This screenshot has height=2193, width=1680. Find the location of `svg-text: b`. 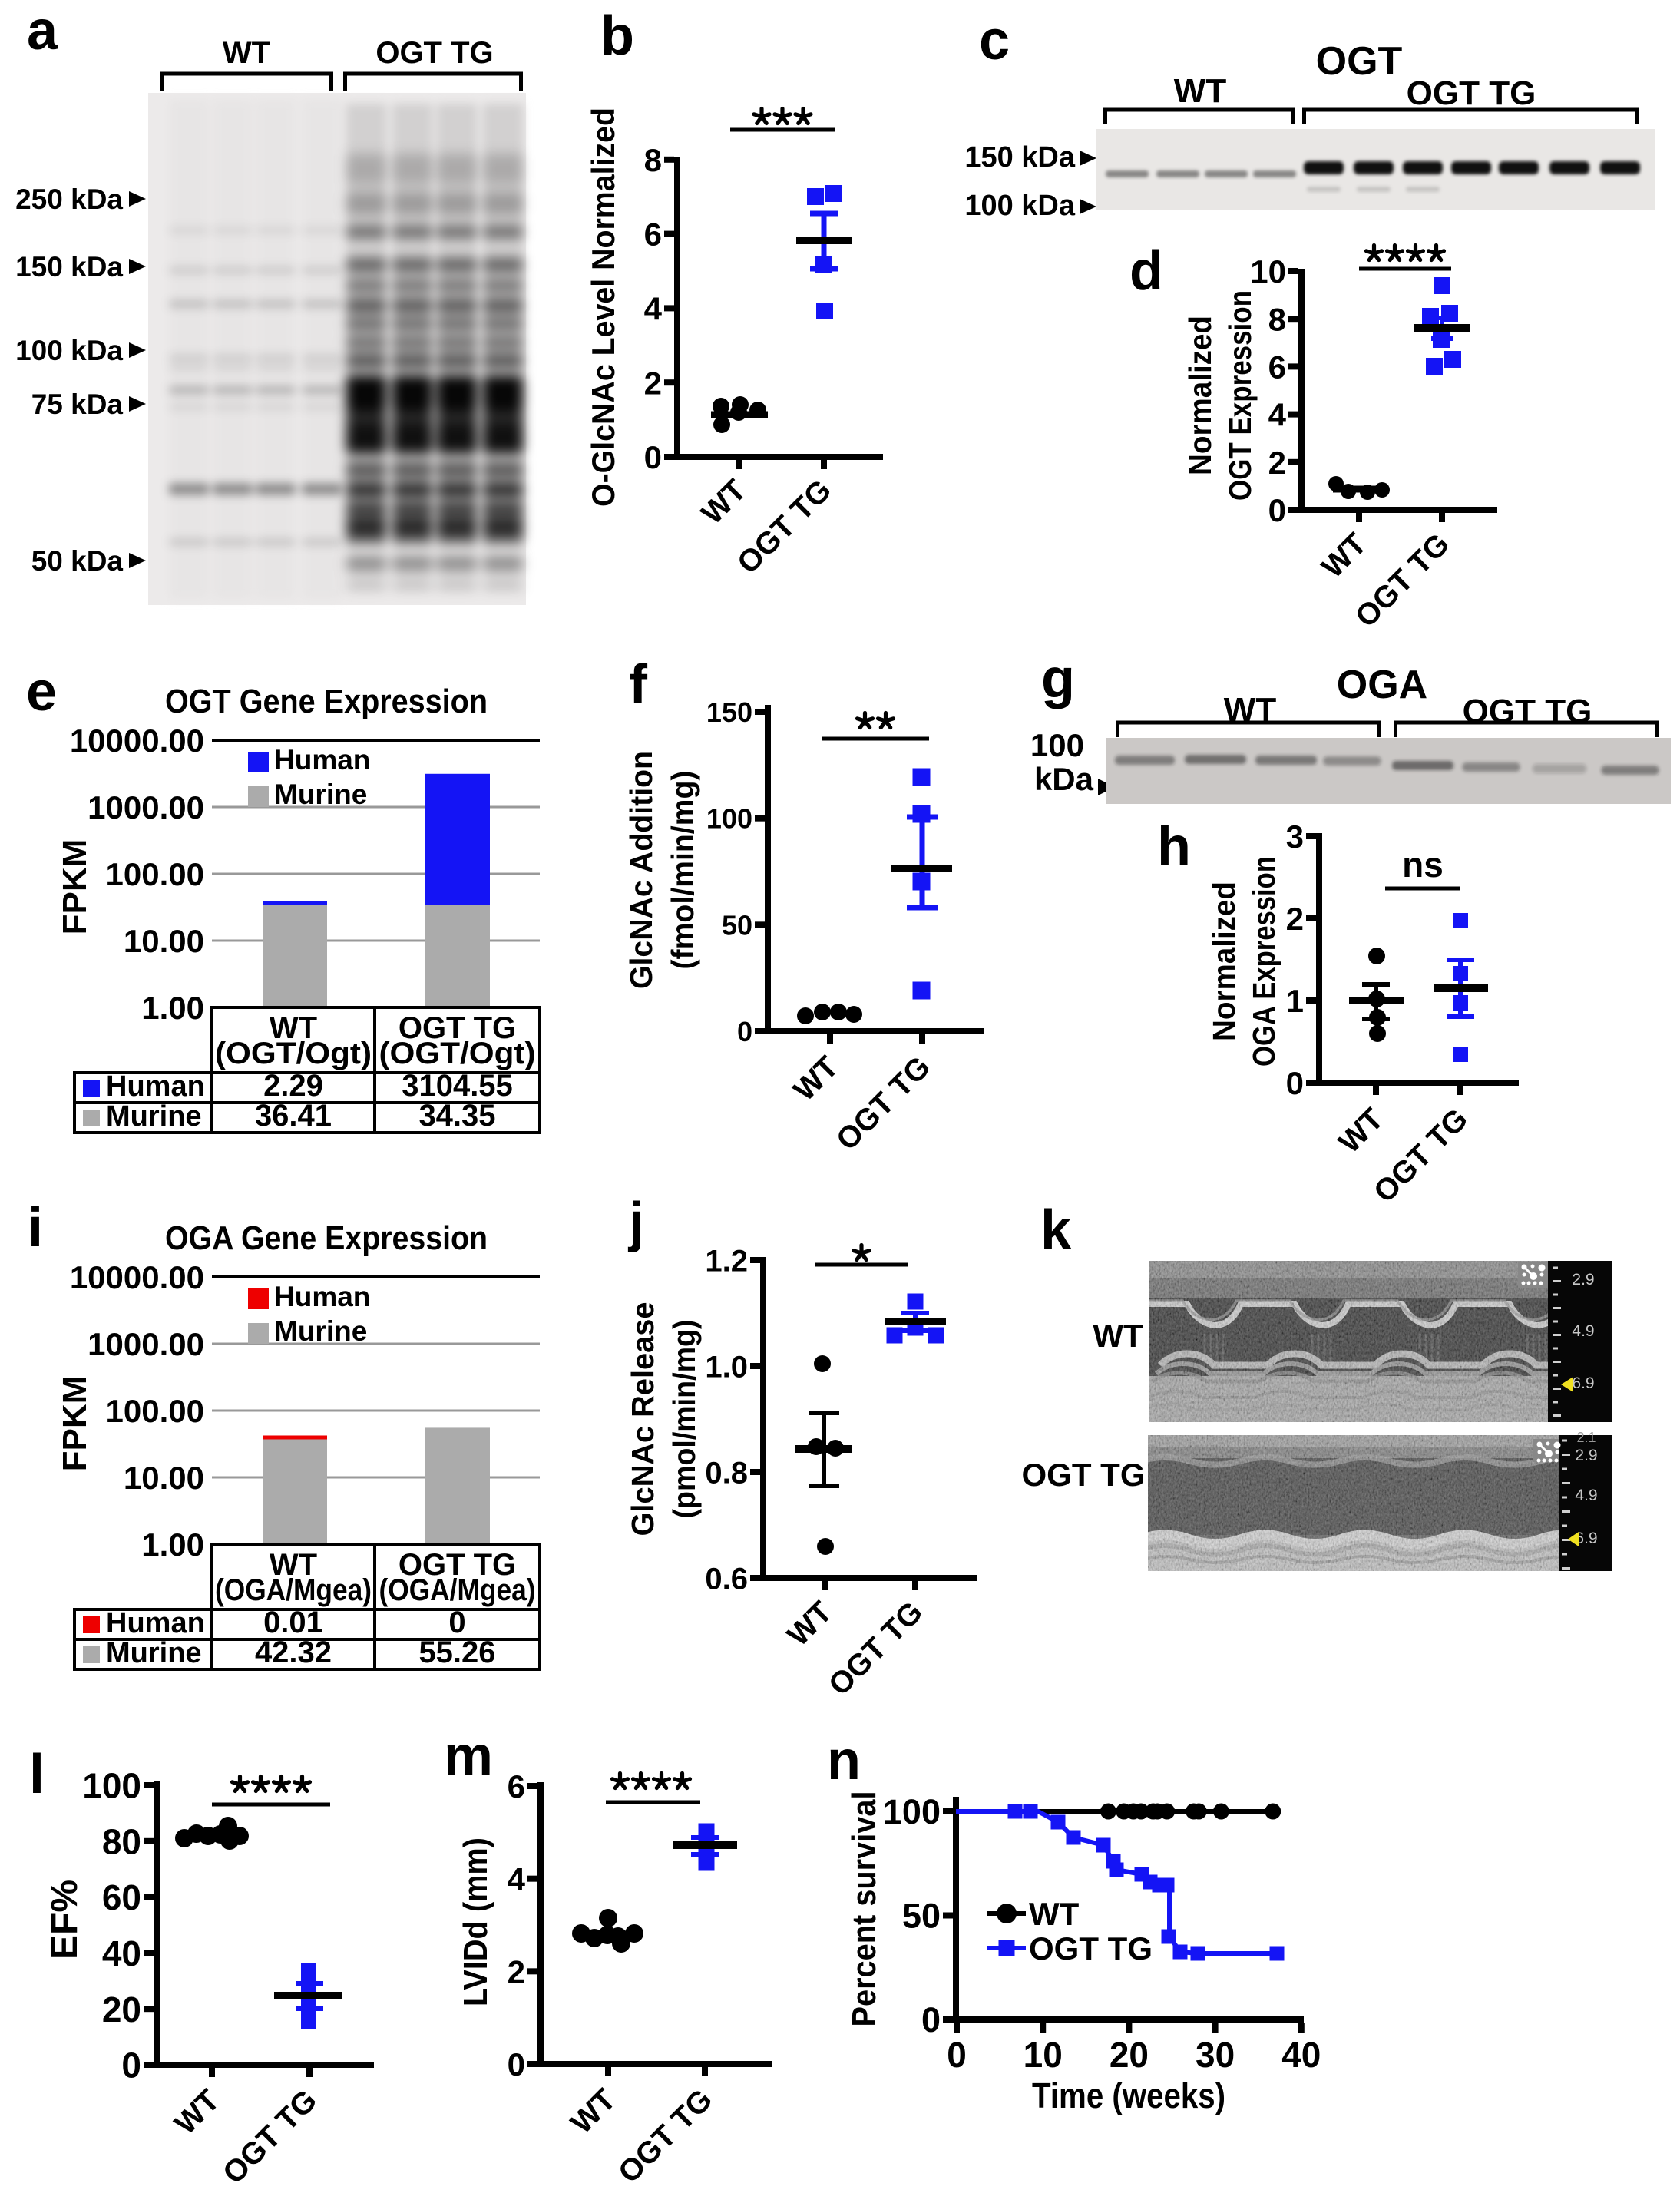

svg-text: b is located at coordinates (617, 36).